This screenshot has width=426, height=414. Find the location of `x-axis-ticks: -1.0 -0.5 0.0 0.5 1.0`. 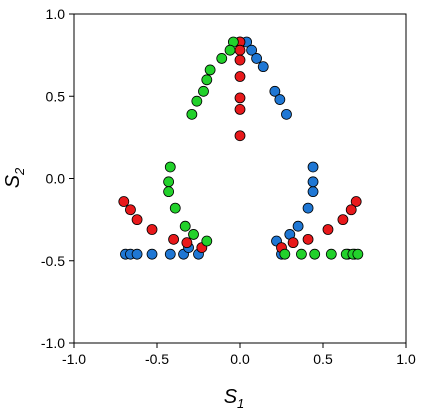

x-axis-ticks: -1.0 -0.5 0.0 0.5 1.0 is located at coordinates (239, 355).